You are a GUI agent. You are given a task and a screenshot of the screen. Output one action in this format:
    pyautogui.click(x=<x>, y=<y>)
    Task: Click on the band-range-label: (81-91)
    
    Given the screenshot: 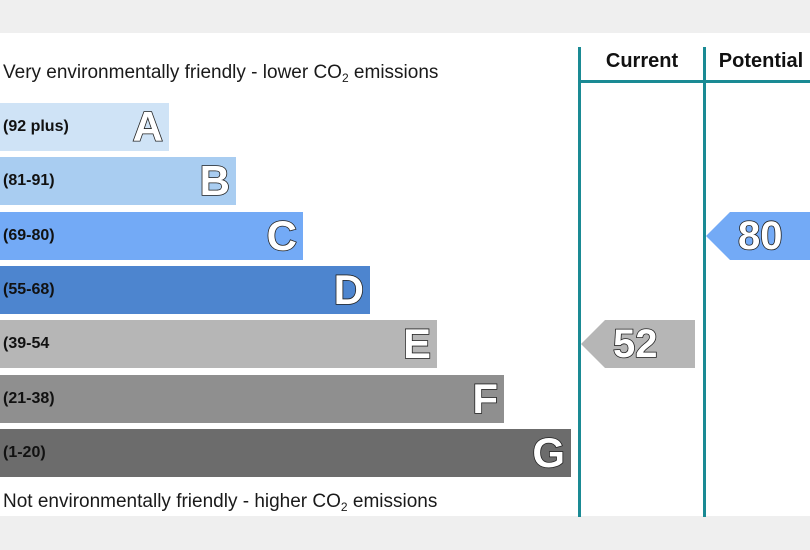 What is the action you would take?
    pyautogui.click(x=29, y=181)
    